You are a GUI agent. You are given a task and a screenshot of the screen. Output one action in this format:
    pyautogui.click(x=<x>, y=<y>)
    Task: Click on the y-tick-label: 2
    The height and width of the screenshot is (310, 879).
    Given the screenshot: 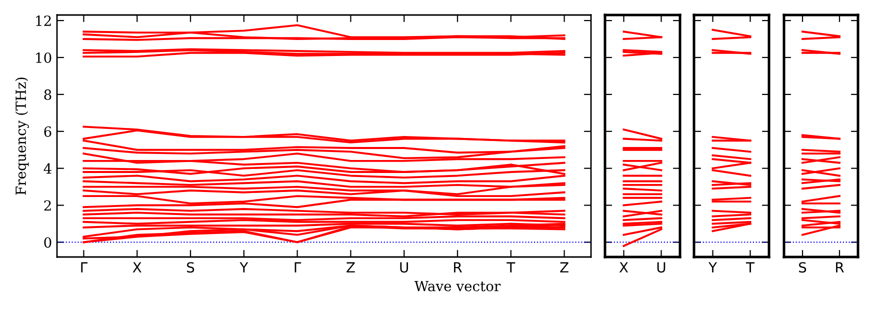 What is the action you would take?
    pyautogui.click(x=47, y=205)
    